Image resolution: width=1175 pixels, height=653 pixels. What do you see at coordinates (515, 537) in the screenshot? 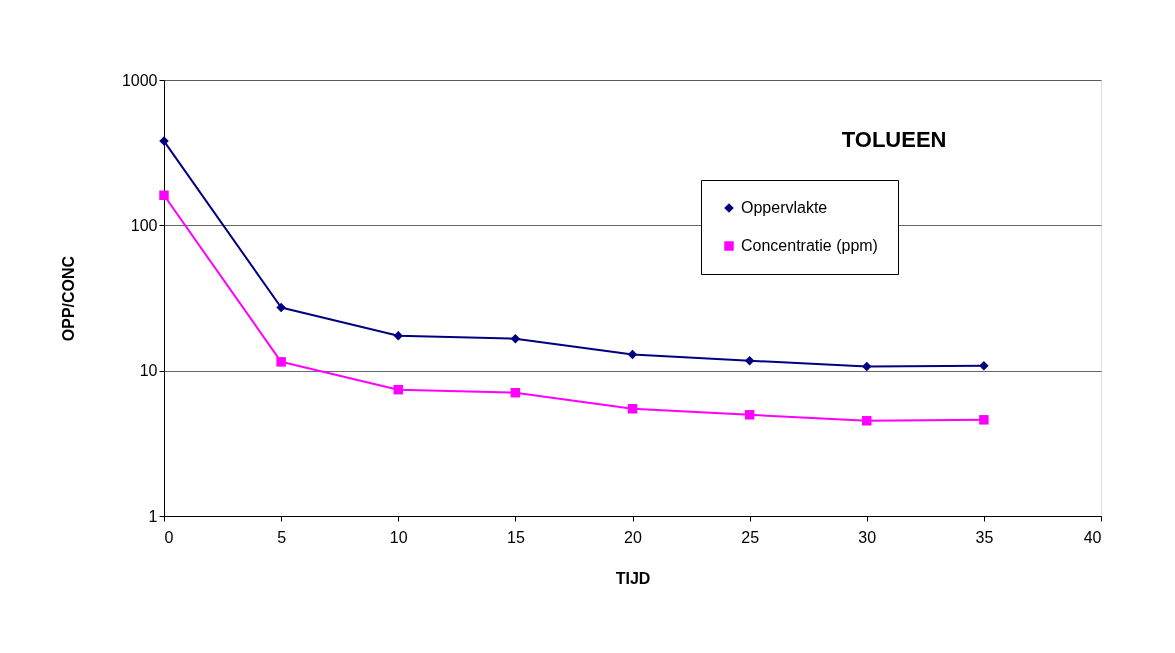
I see `x-tick-label: 15` at bounding box center [515, 537].